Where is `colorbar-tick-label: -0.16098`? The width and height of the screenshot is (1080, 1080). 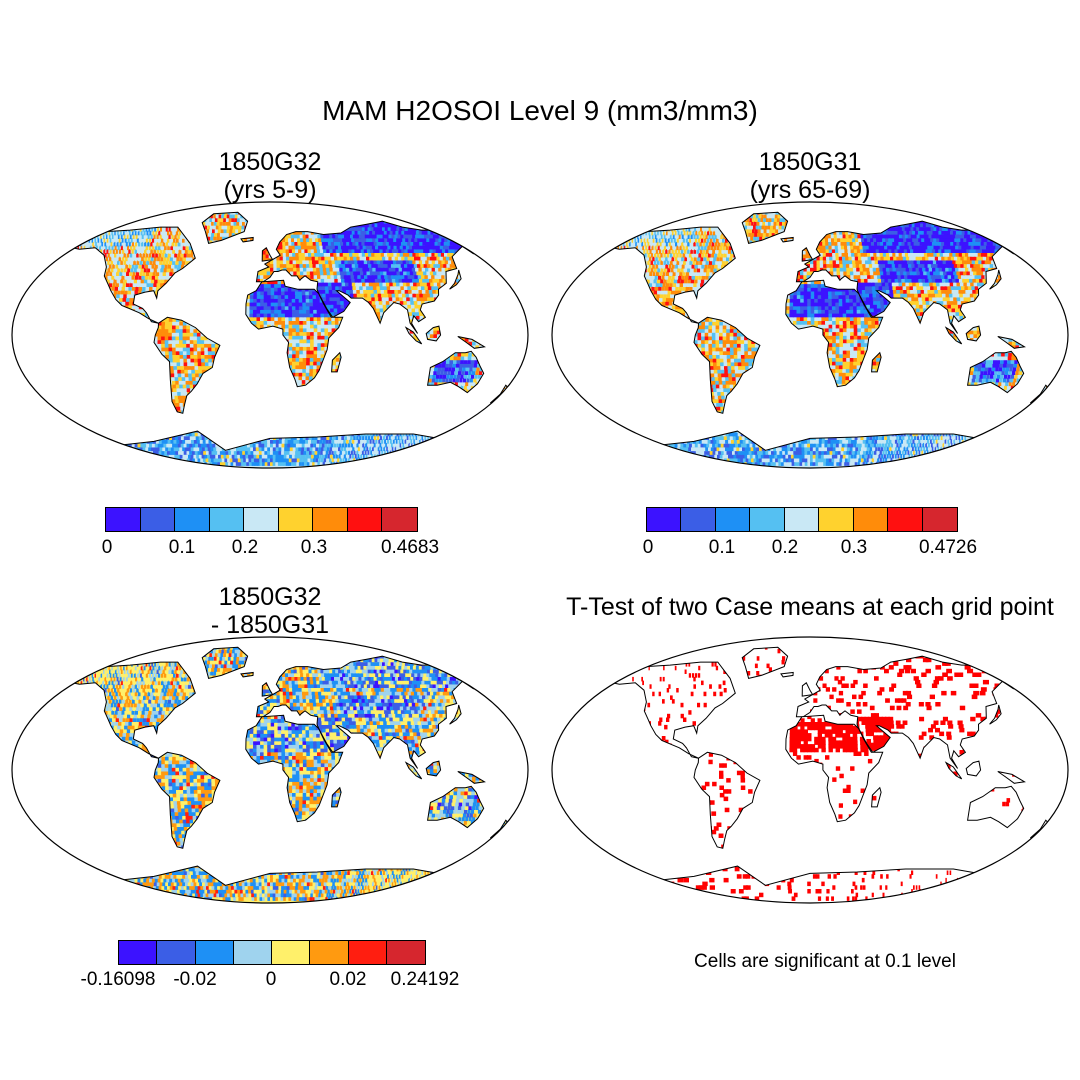
colorbar-tick-label: -0.16098 is located at coordinates (117, 980).